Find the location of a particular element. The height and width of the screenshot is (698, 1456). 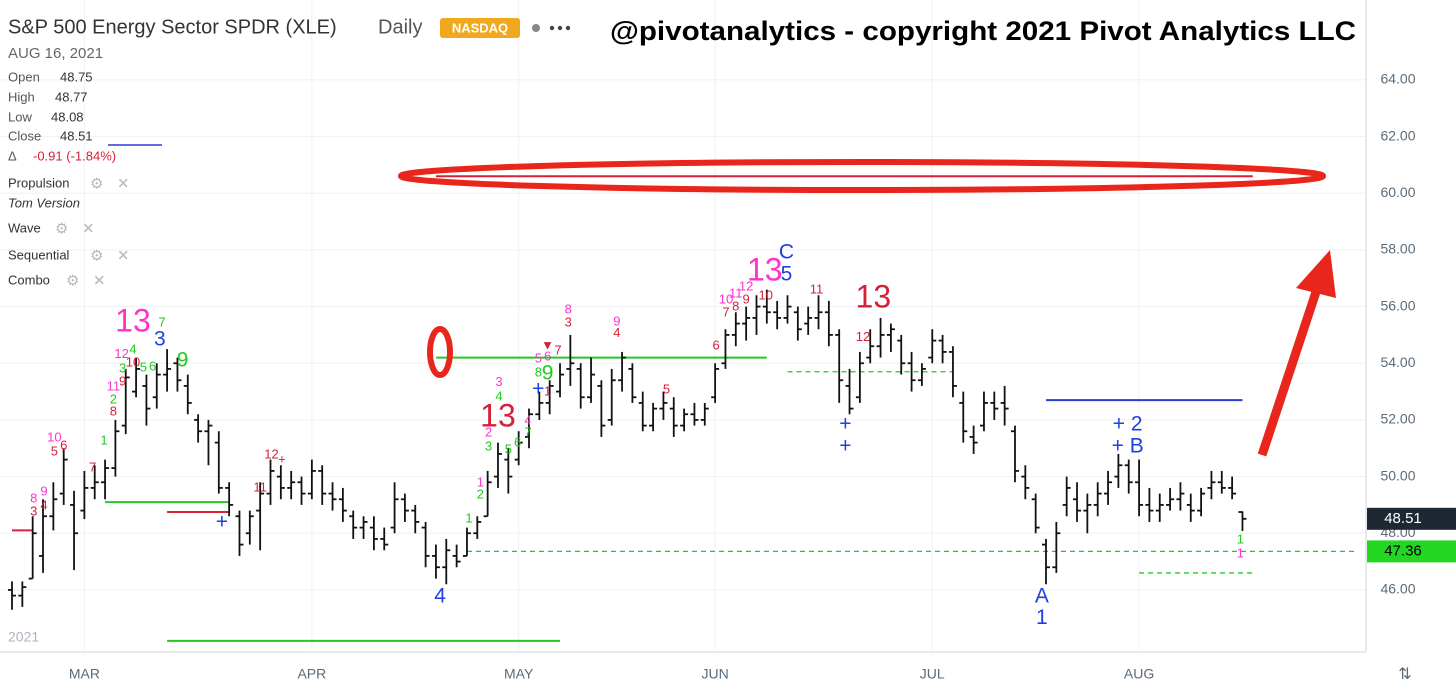

annotation: 5 is located at coordinates (143, 367).